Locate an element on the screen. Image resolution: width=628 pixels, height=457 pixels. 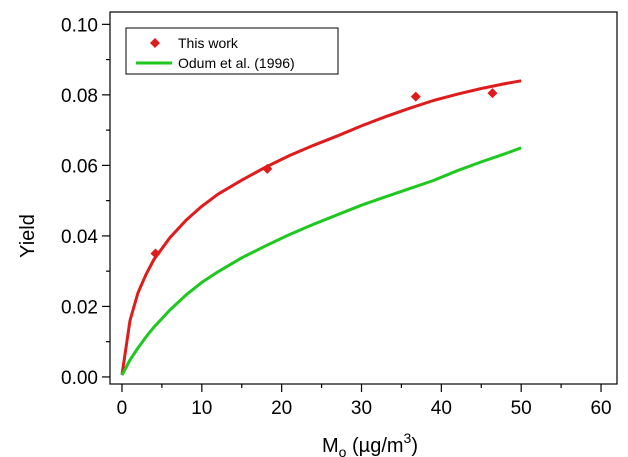
legend-label-odum: Odum et al. (1996) is located at coordinates (236, 63).